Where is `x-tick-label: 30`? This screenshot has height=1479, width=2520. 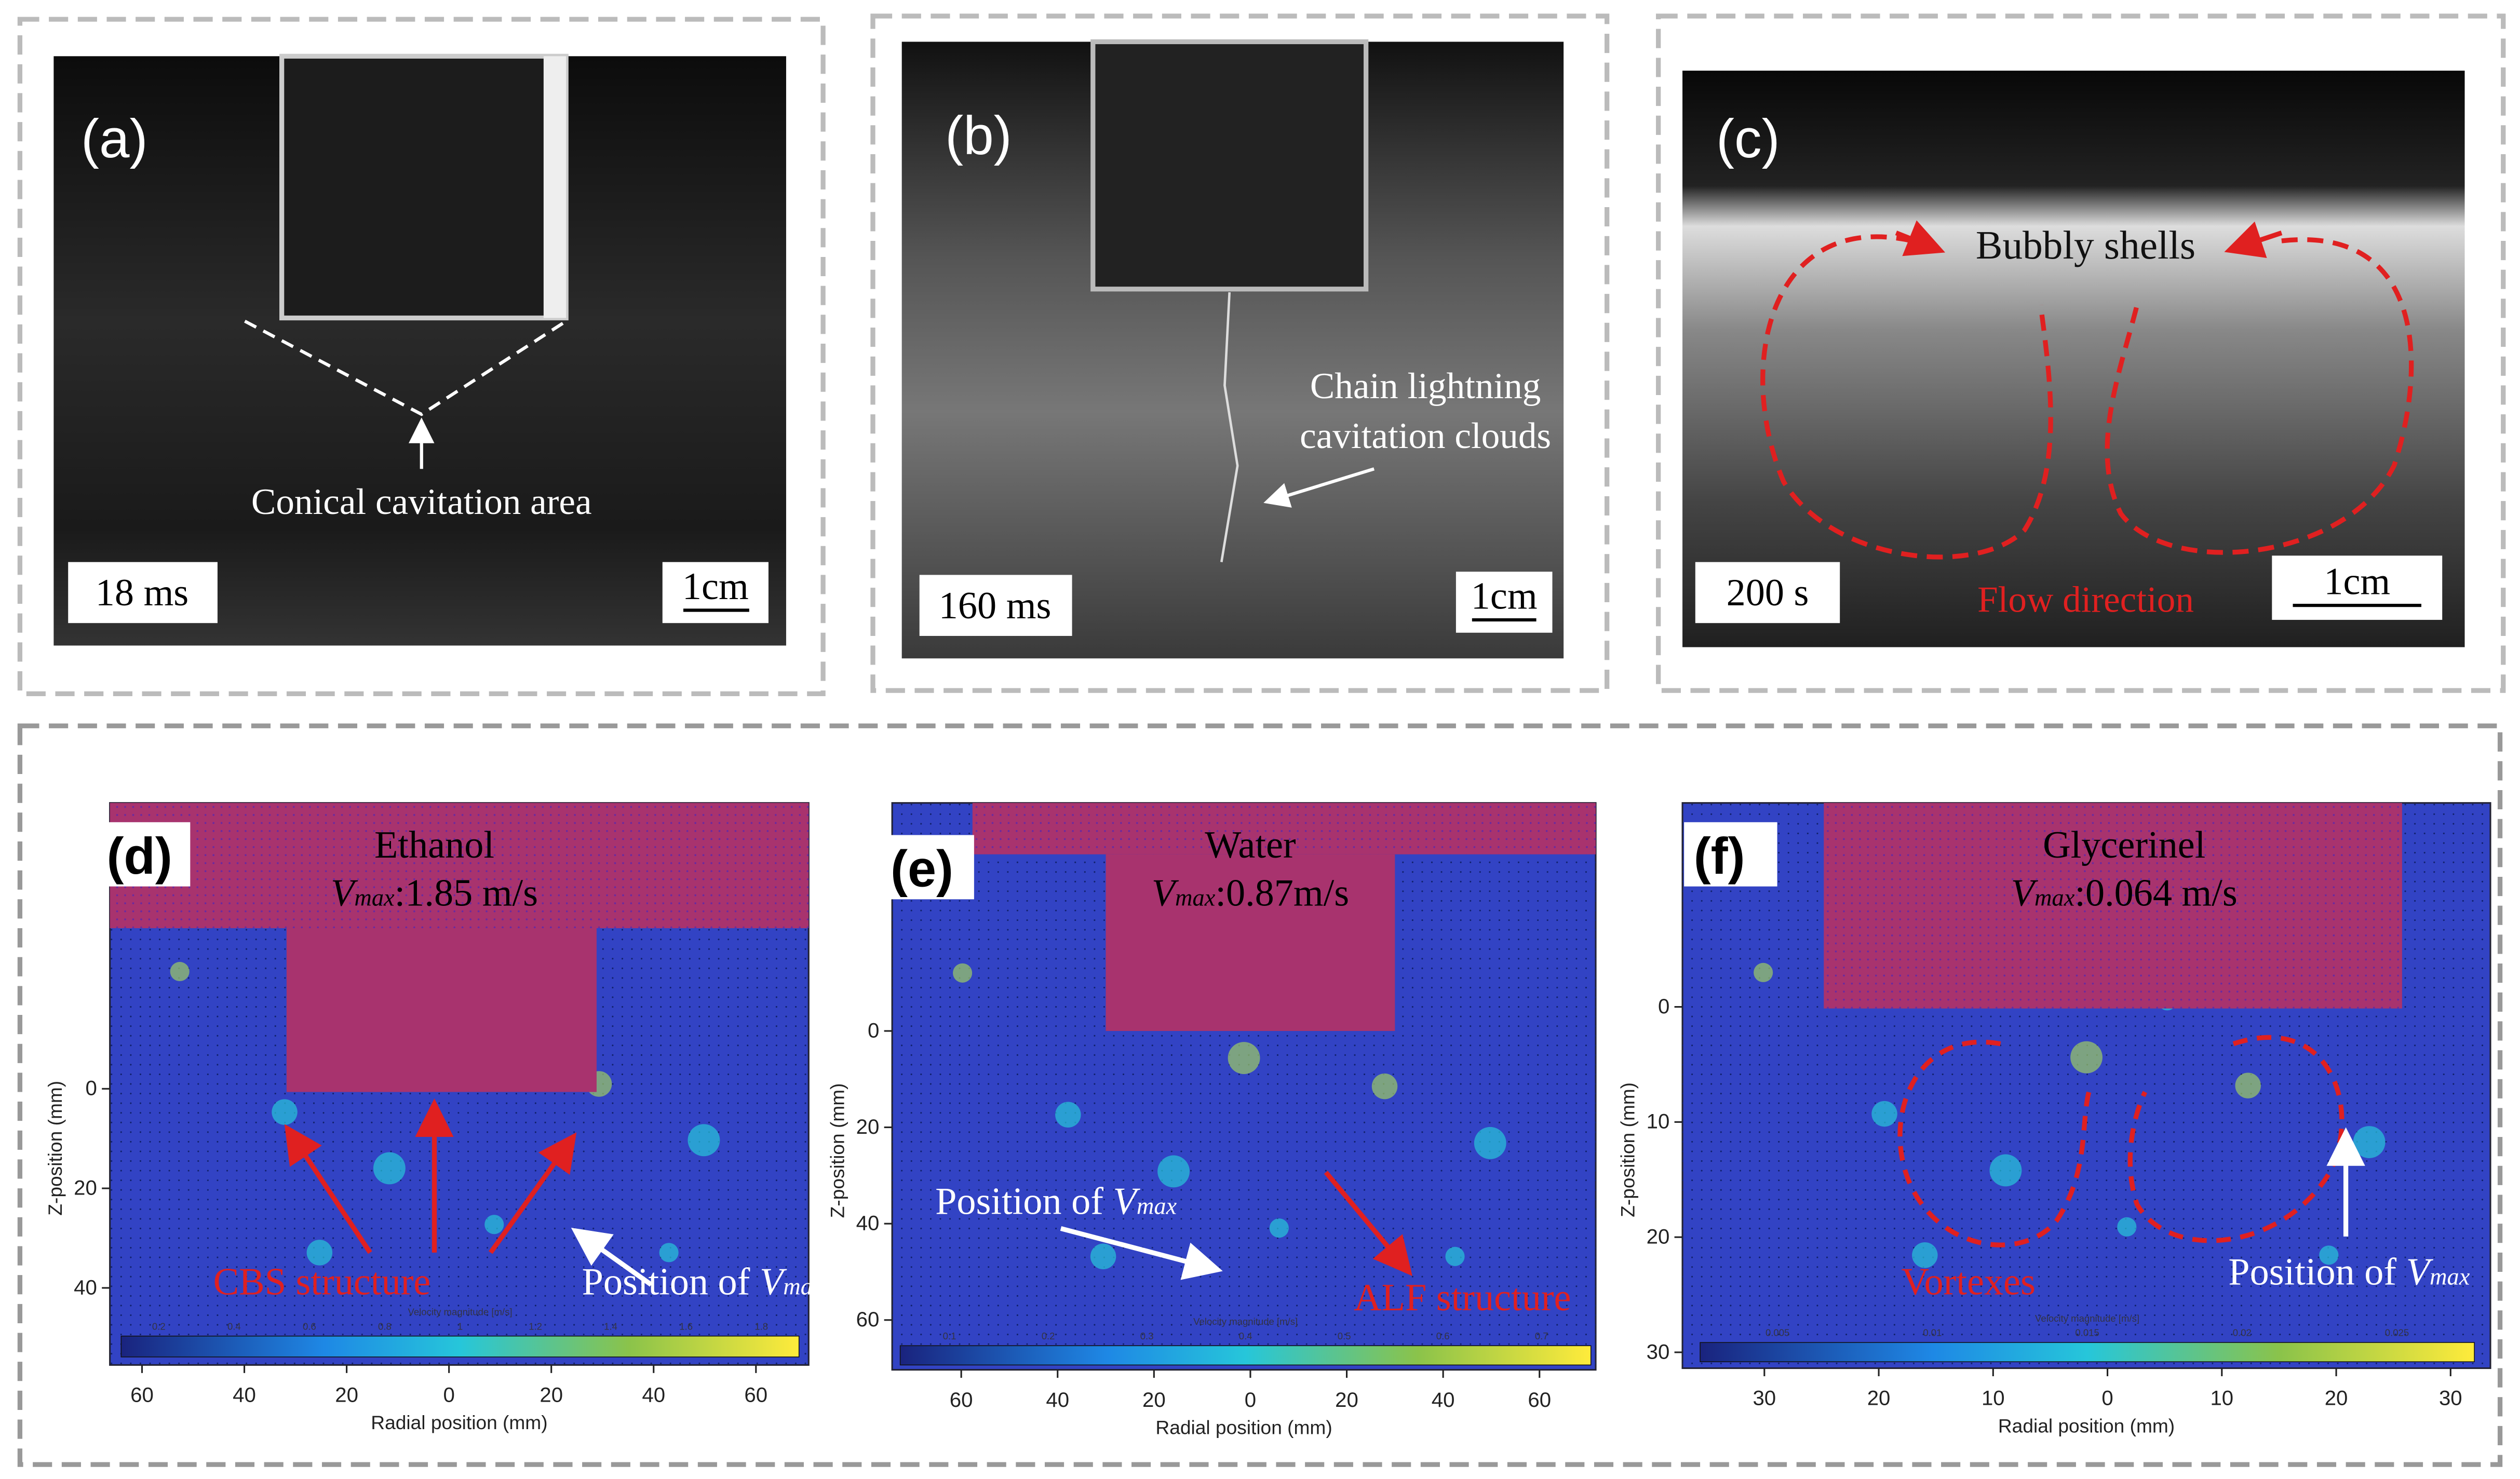
x-tick-label: 30 is located at coordinates (1764, 1398).